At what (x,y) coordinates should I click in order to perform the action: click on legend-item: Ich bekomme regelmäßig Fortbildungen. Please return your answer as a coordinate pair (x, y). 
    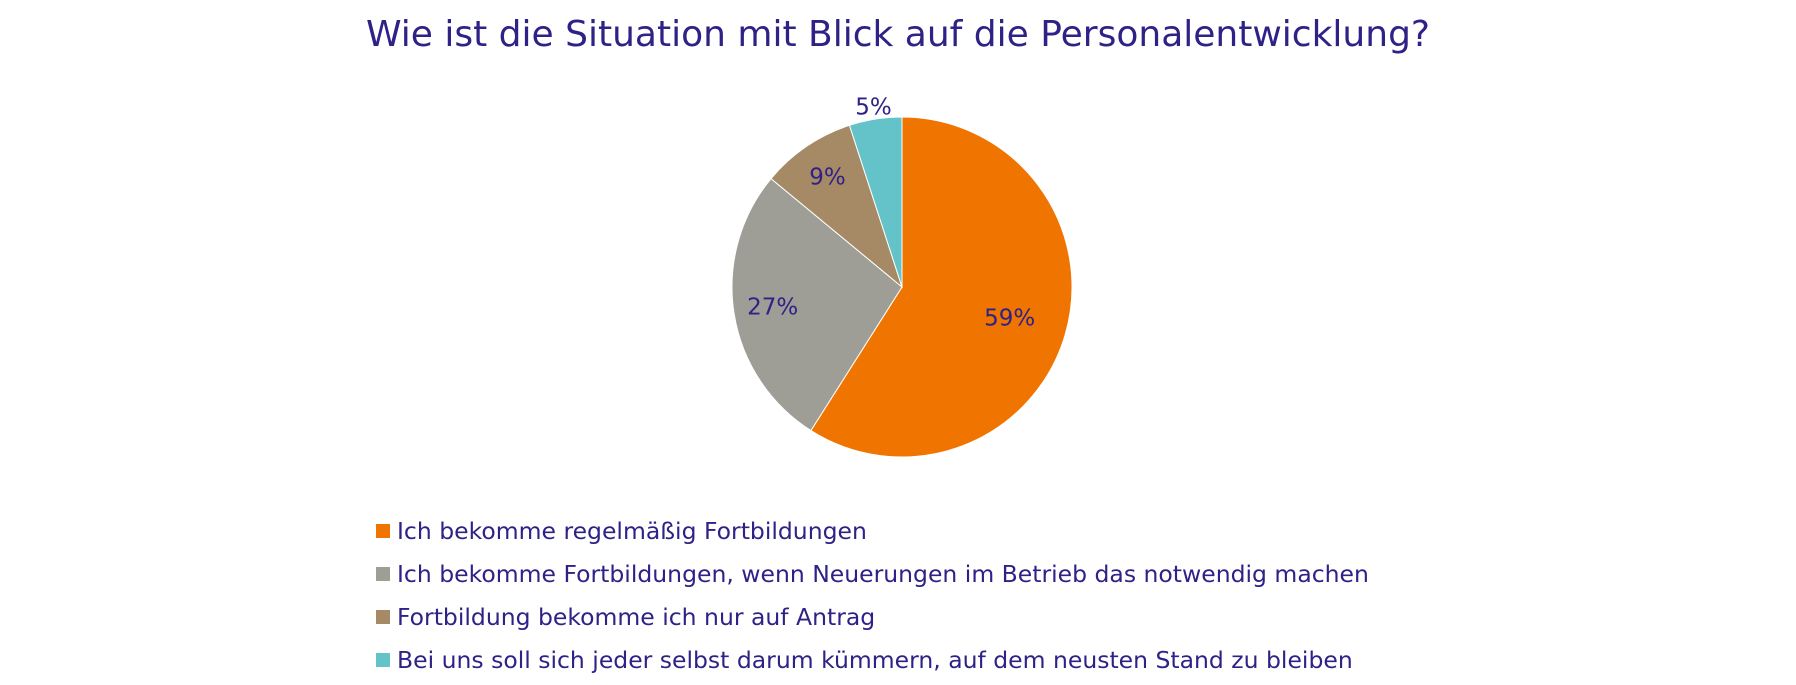
    Looking at the image, I should click on (872, 530).